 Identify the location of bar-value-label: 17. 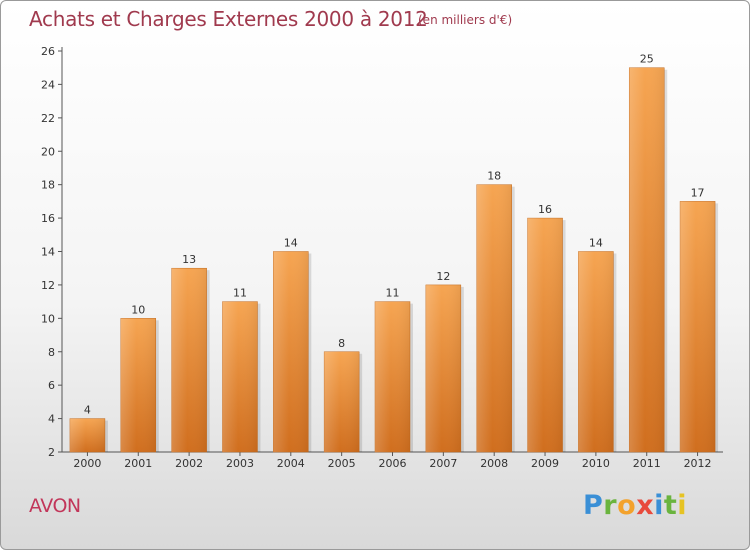
(698, 192).